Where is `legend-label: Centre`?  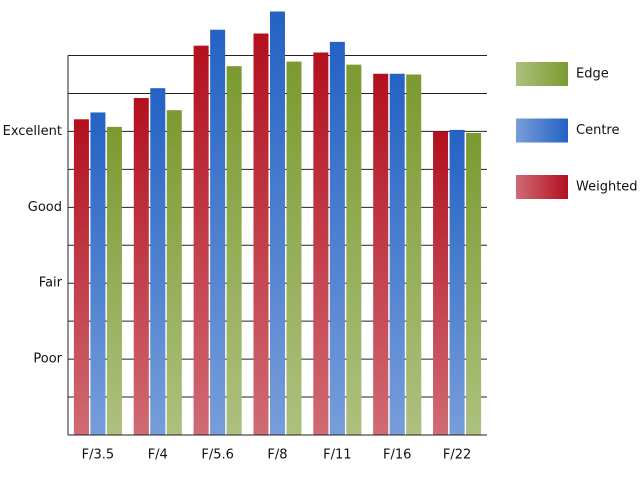
legend-label: Centre is located at coordinates (597, 130).